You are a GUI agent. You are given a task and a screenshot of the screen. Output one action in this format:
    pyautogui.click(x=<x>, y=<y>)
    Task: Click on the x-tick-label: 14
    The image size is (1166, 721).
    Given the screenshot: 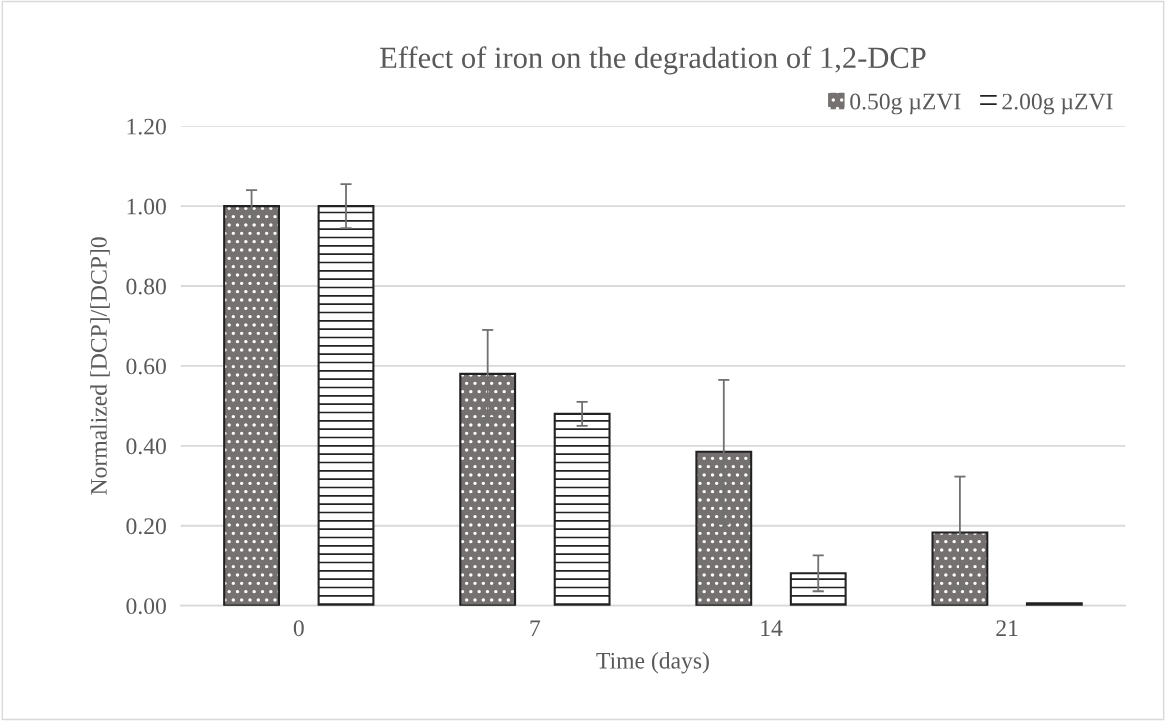 What is the action you would take?
    pyautogui.click(x=772, y=628)
    